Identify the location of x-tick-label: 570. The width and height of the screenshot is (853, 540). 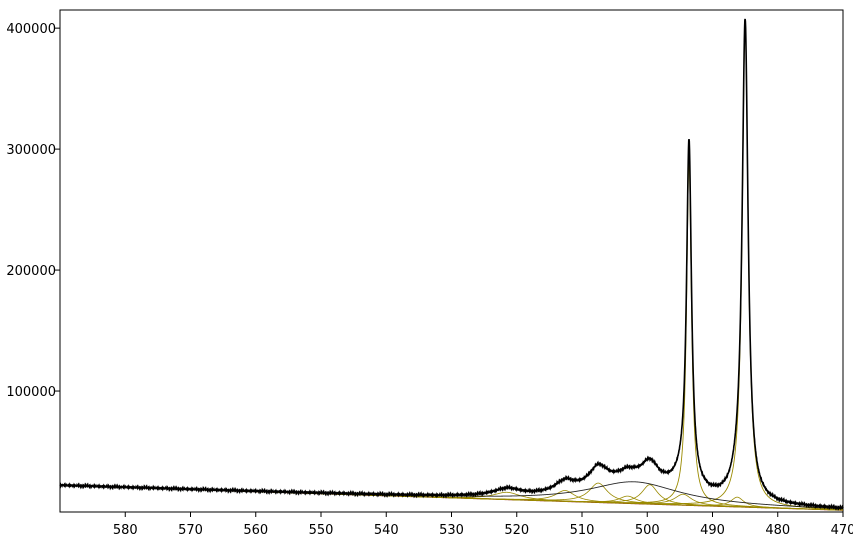
(190, 530).